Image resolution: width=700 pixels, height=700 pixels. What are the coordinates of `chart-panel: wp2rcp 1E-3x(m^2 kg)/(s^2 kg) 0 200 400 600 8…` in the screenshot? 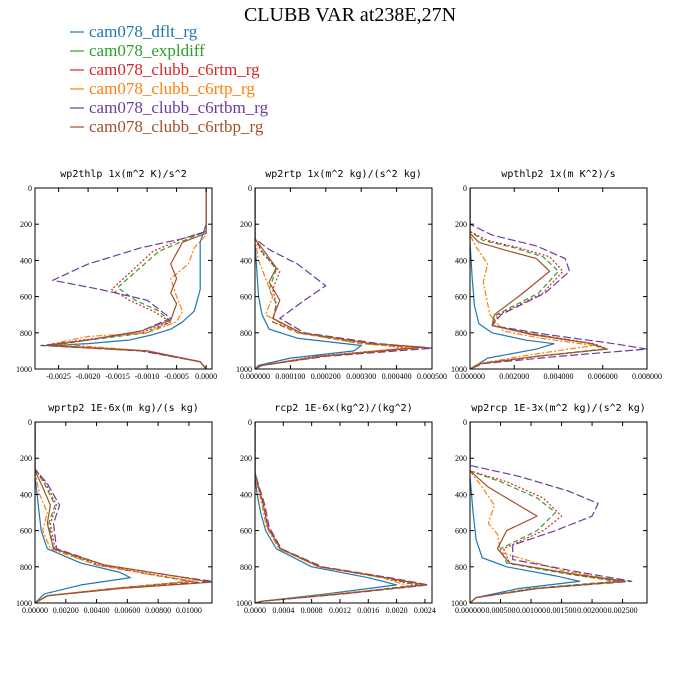 It's located at (549, 509).